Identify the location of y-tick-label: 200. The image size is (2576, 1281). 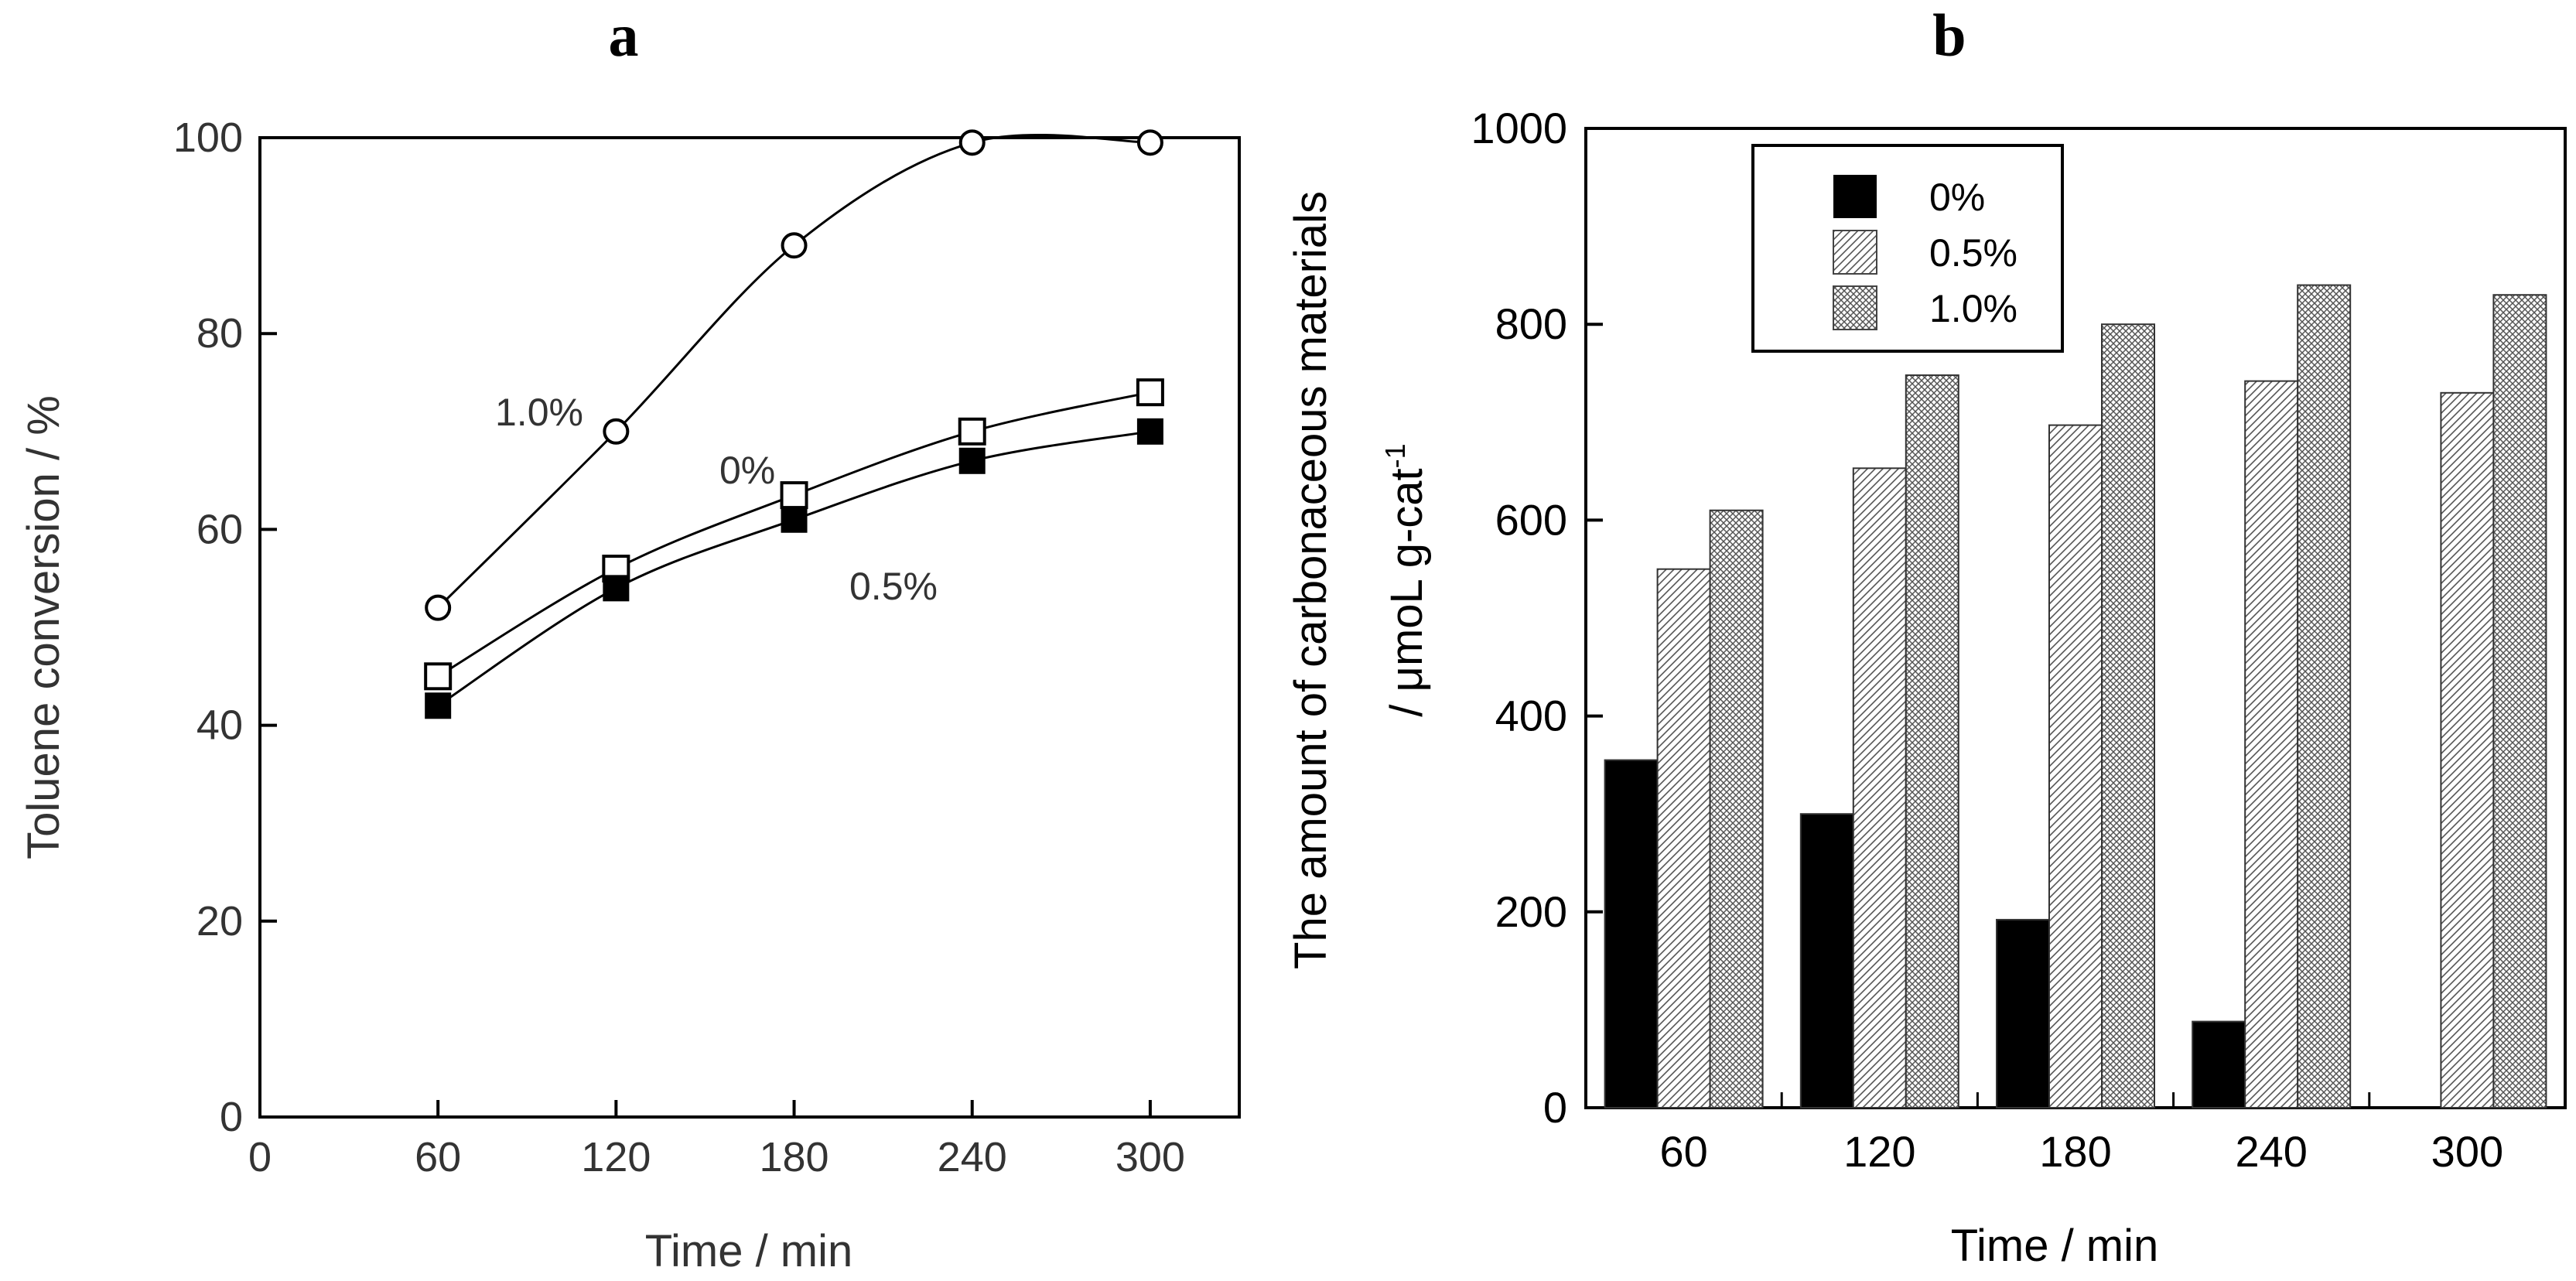
(1531, 912).